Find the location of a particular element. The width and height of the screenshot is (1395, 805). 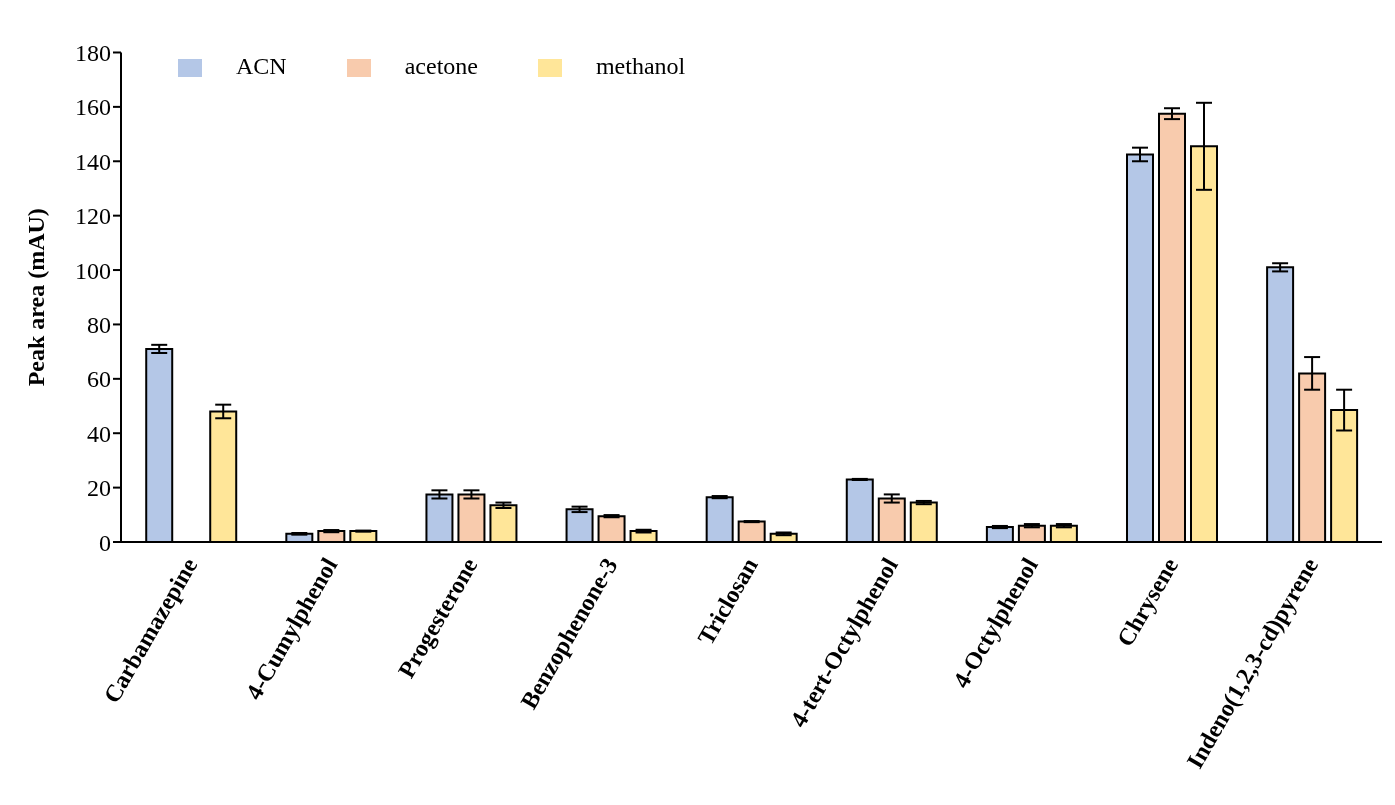

y-axis-title: Peak area (mAU) is located at coordinates (35, 297).